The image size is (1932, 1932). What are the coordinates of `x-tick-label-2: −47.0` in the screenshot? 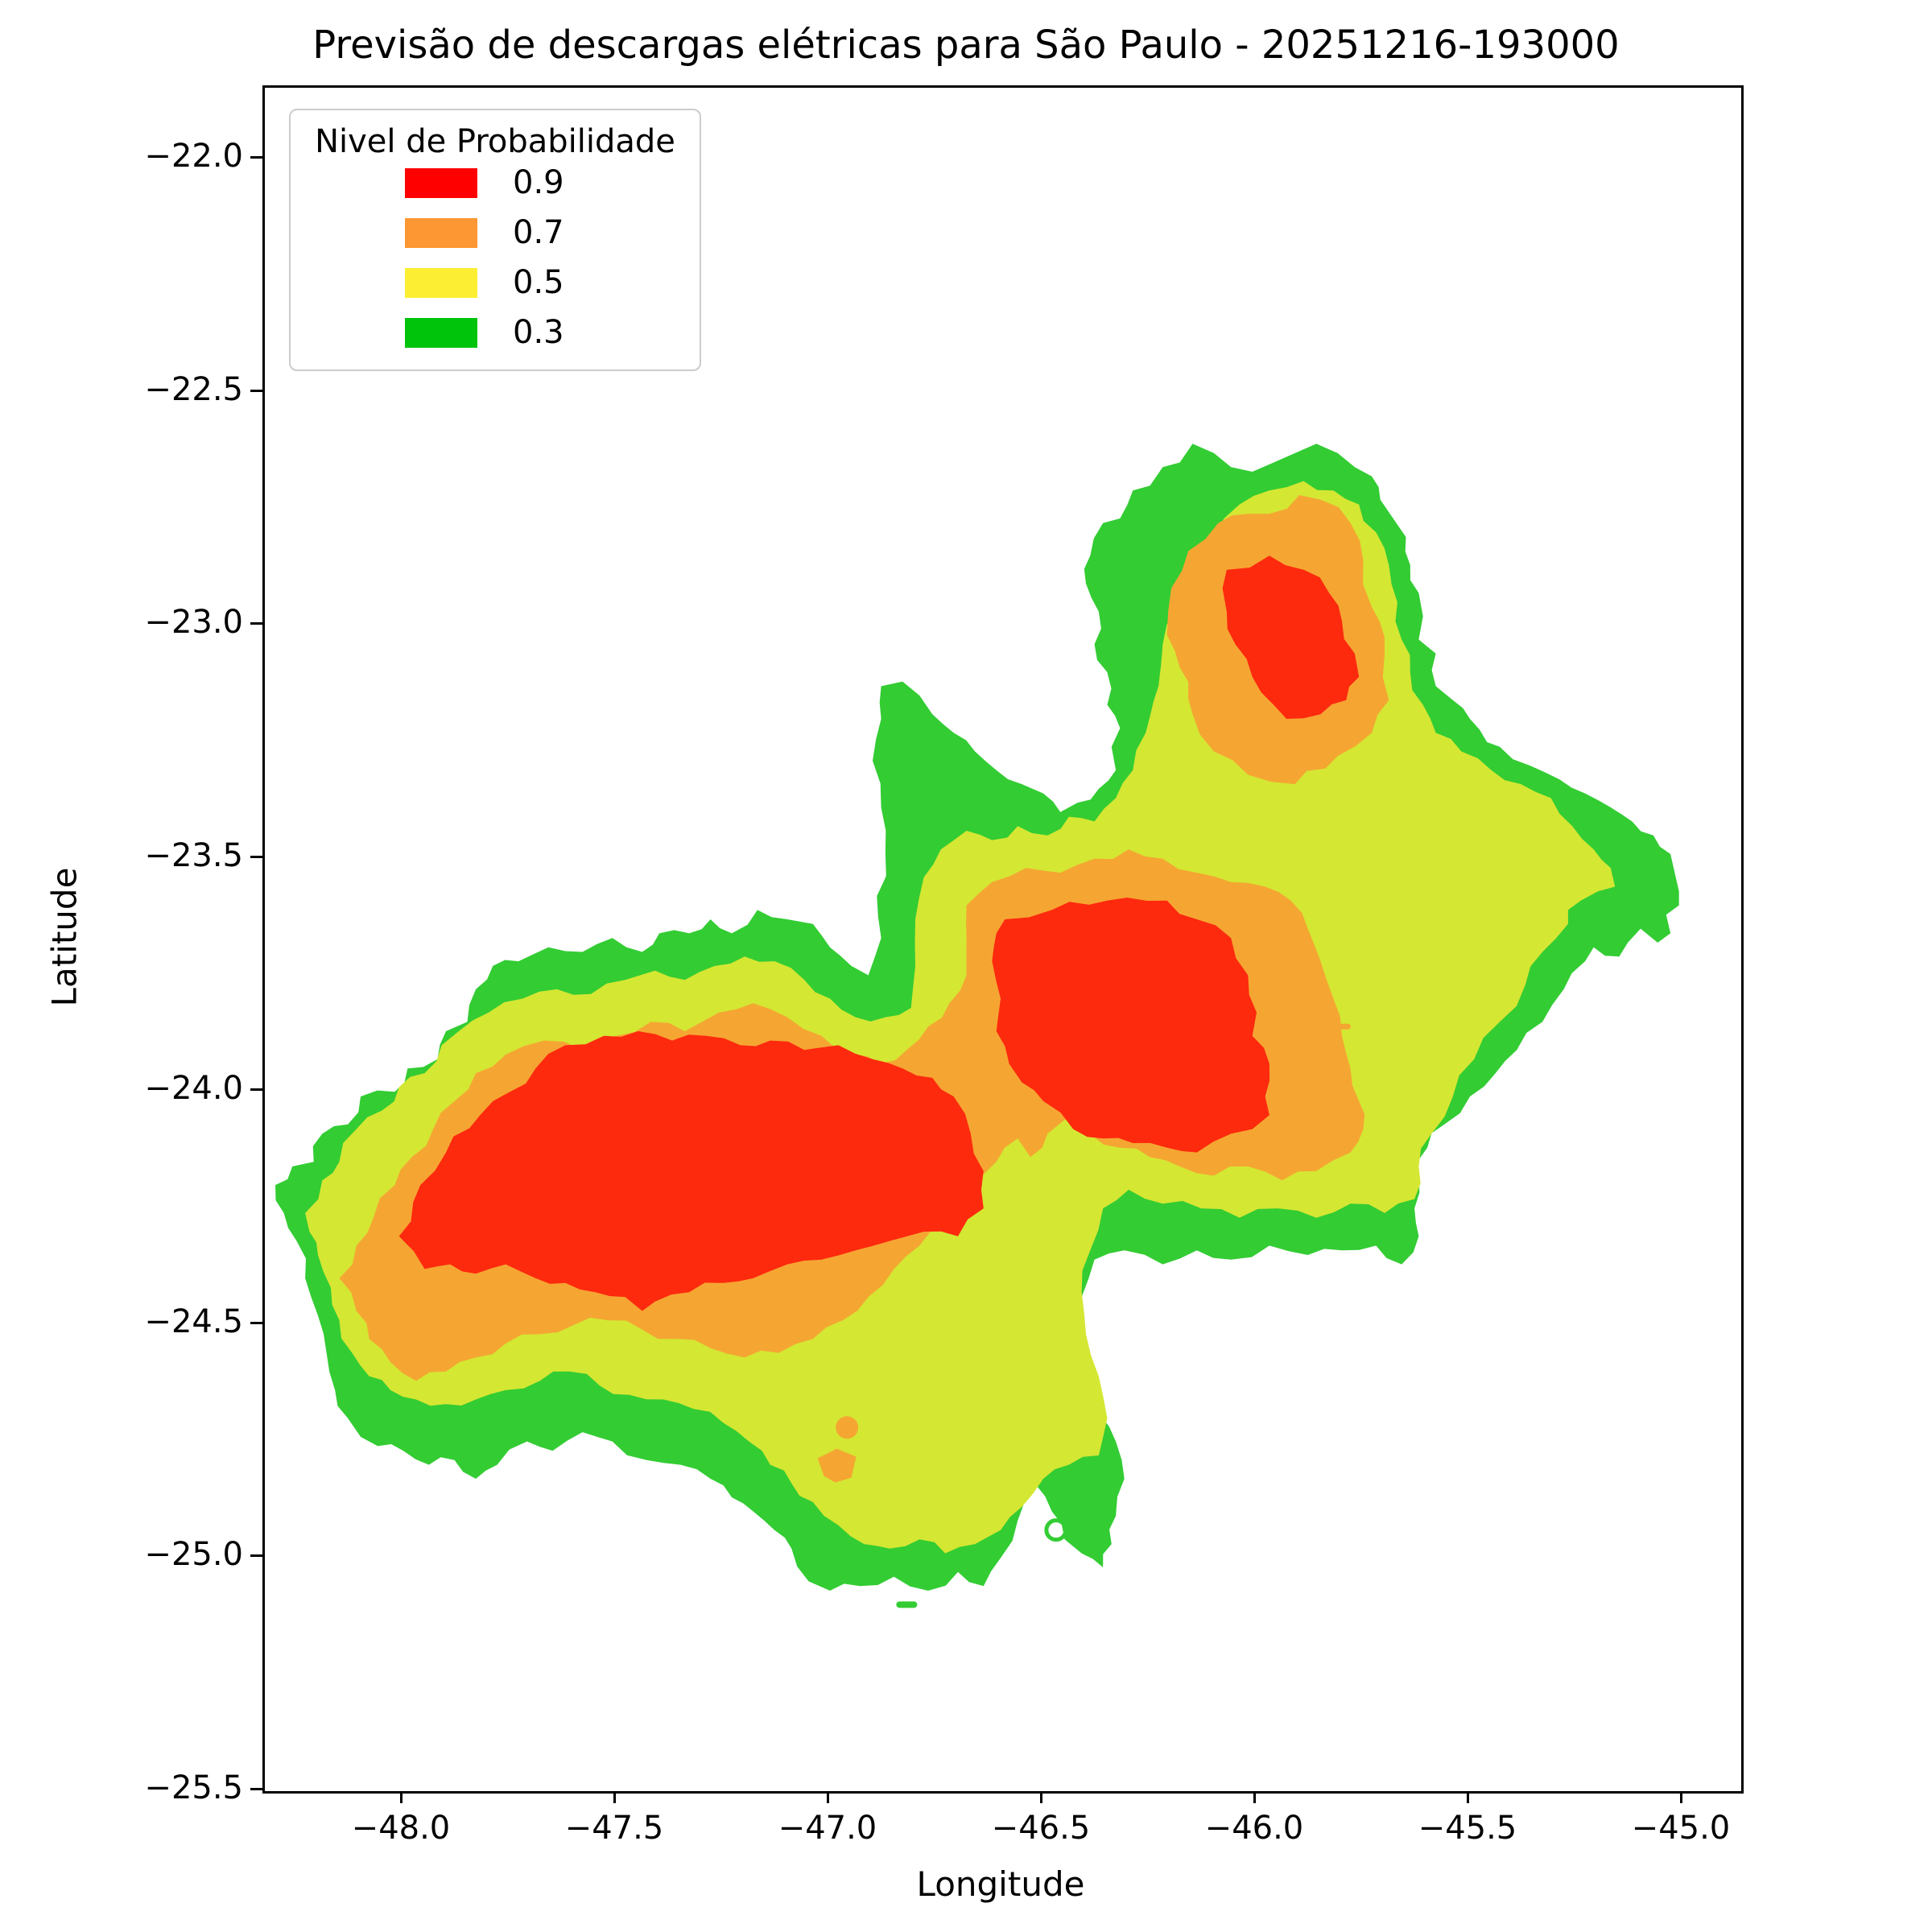 It's located at (827, 1828).